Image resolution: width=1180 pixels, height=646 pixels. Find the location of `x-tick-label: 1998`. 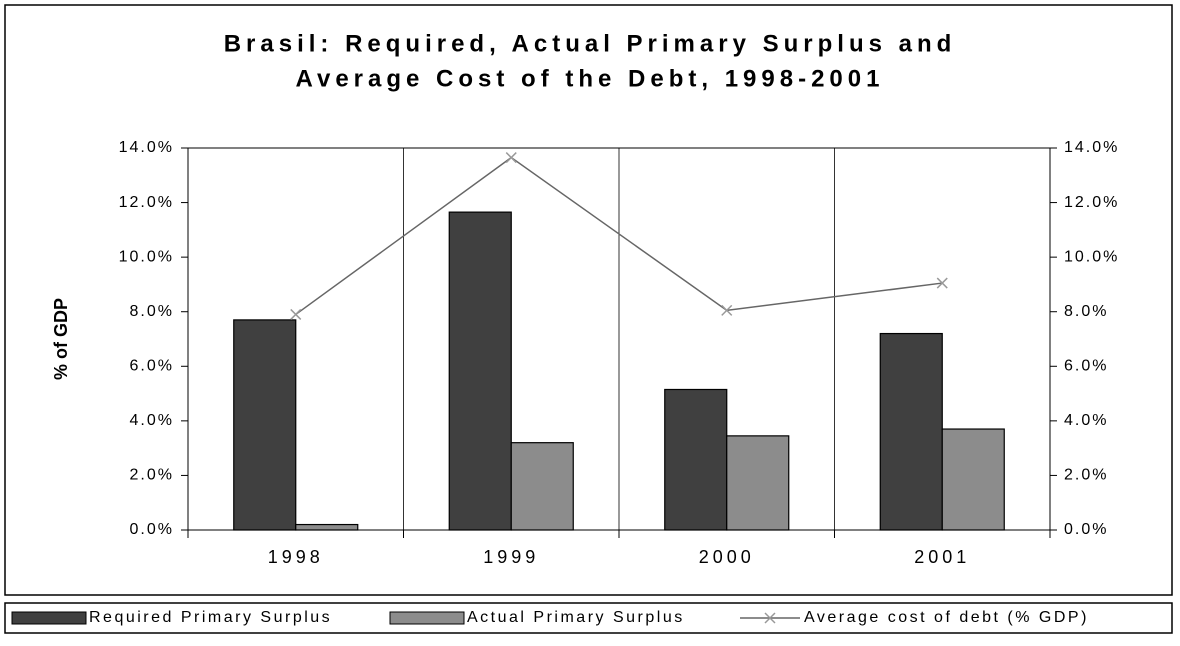

x-tick-label: 1998 is located at coordinates (296, 557).